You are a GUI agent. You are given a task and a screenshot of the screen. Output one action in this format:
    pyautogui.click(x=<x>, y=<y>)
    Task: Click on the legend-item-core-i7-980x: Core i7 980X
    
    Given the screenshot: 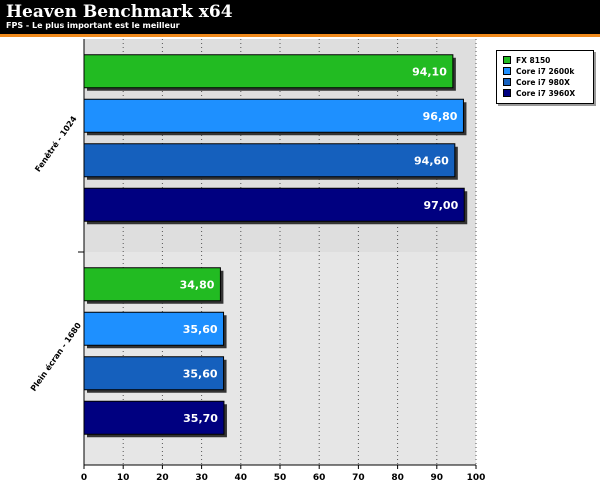 What is the action you would take?
    pyautogui.click(x=536, y=83)
    